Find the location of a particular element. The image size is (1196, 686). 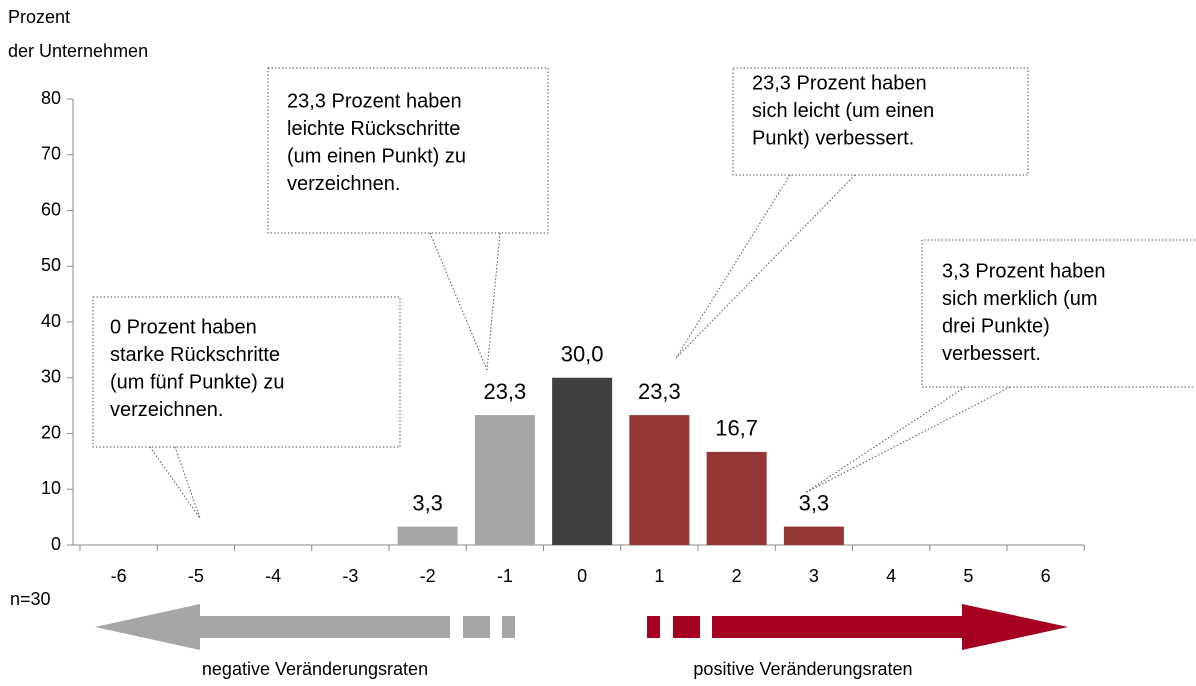

callout-text: (um einen Punkt) zu is located at coordinates (376, 156).